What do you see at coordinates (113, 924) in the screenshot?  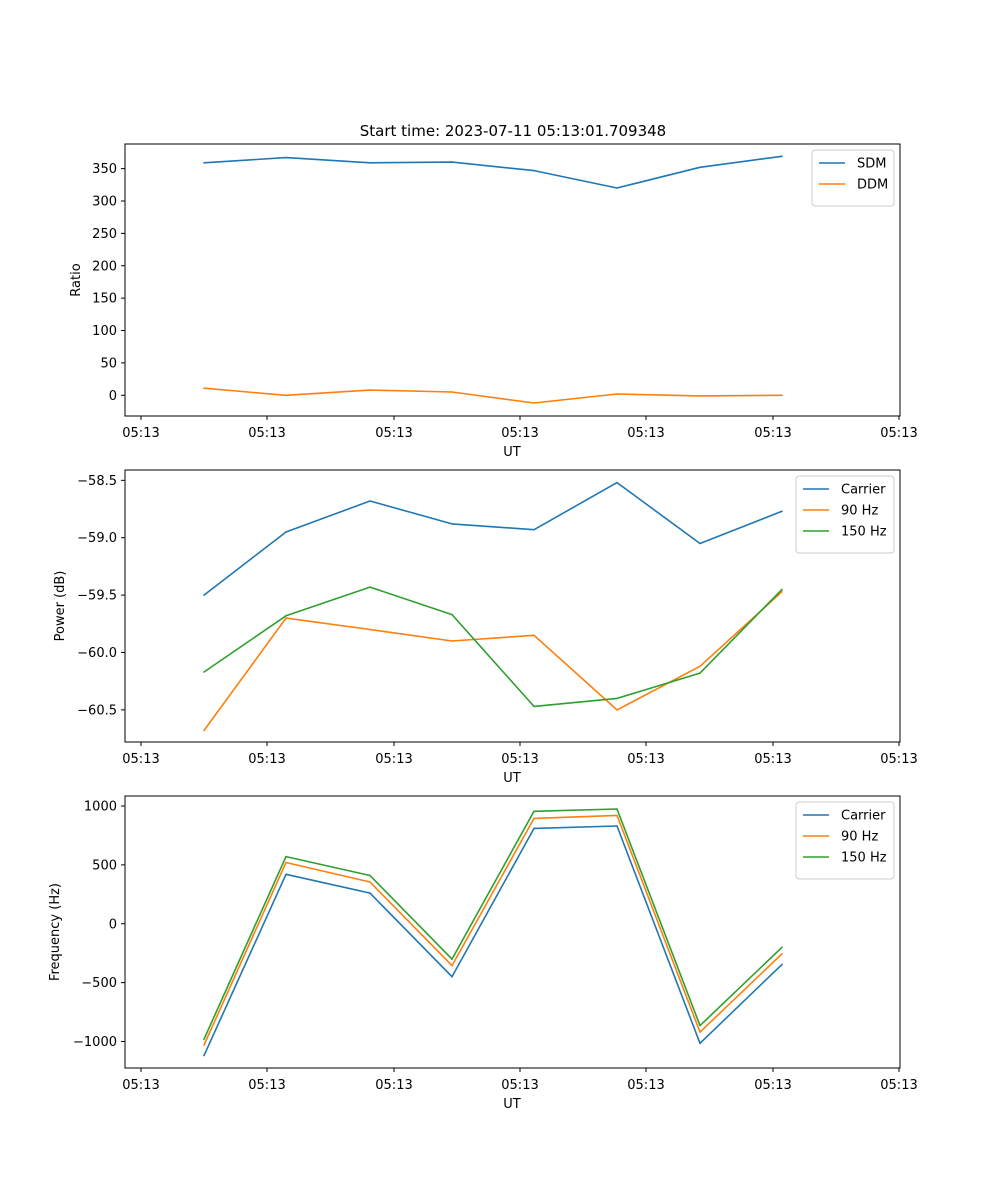 I see `y-tick-label: 0` at bounding box center [113, 924].